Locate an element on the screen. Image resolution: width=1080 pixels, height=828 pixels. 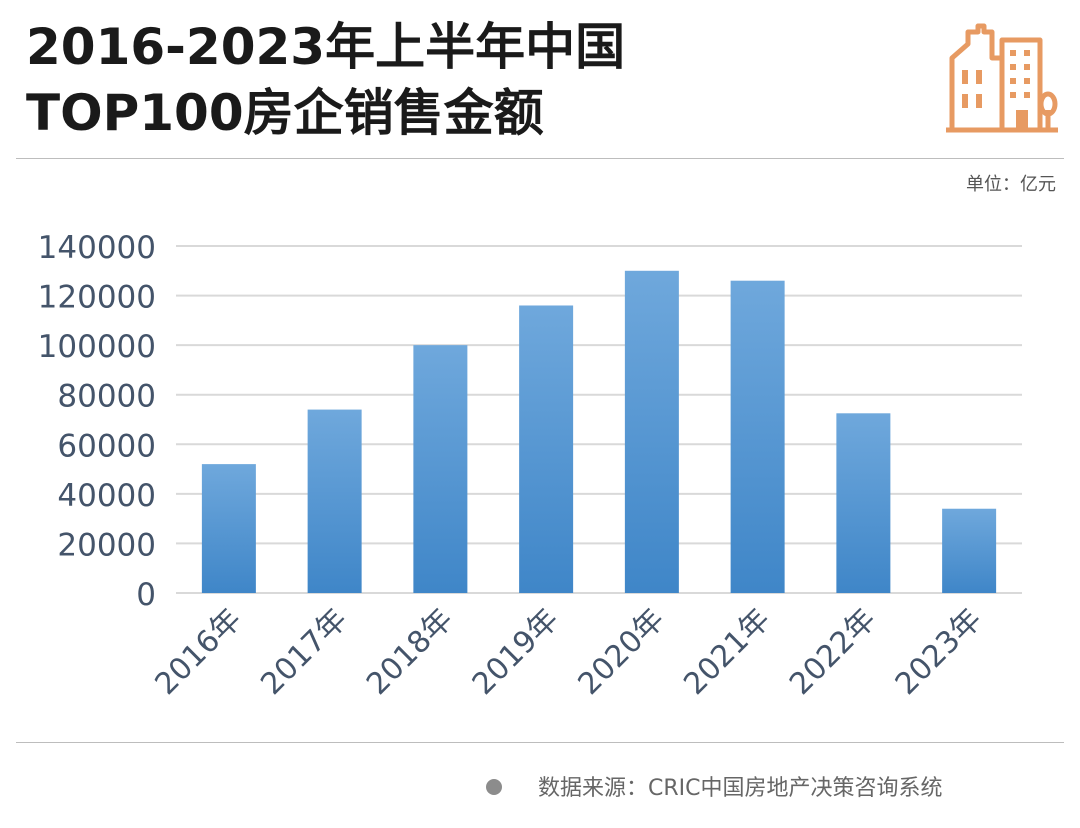
x-tick-label: 2017年 is located at coordinates (304, 652).